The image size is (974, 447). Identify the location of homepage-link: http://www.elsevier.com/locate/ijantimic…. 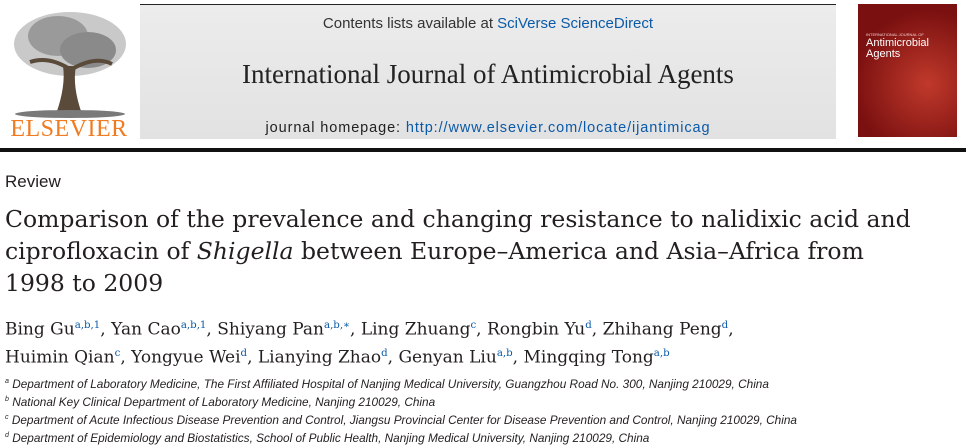
(558, 128).